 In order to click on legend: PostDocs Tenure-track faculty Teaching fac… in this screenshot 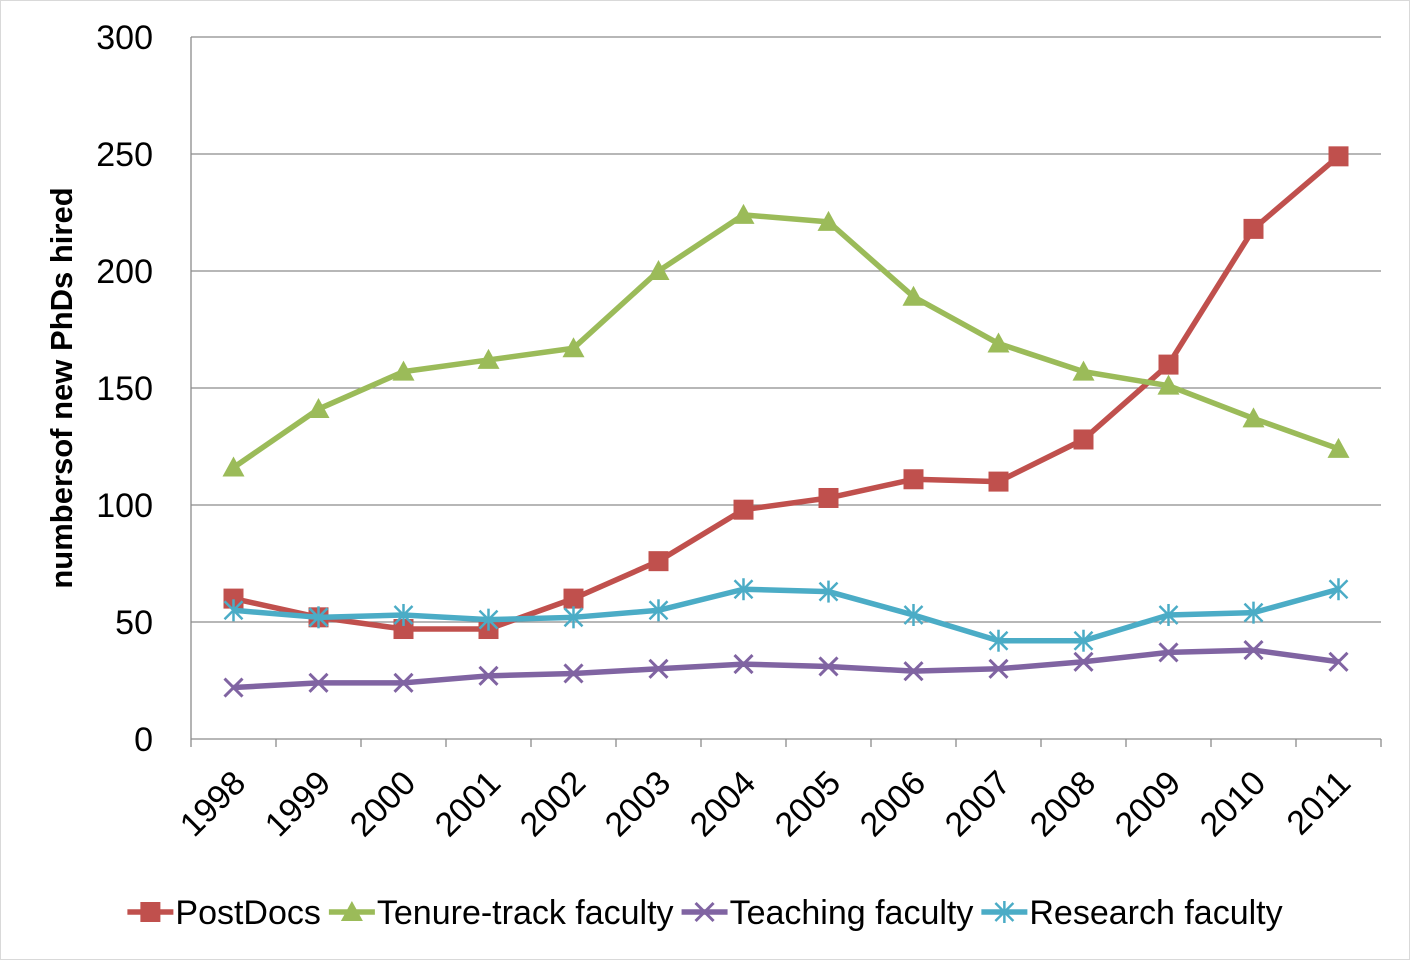, I will do `click(705, 913)`.